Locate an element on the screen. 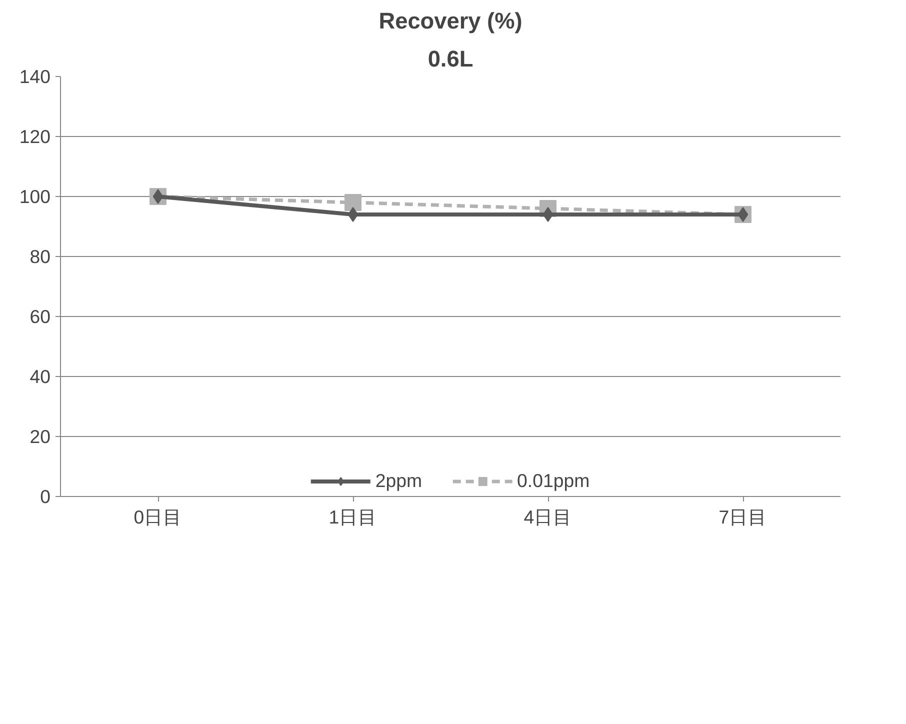 This screenshot has width=906, height=724. x-tick-label: 1日目 is located at coordinates (353, 517).